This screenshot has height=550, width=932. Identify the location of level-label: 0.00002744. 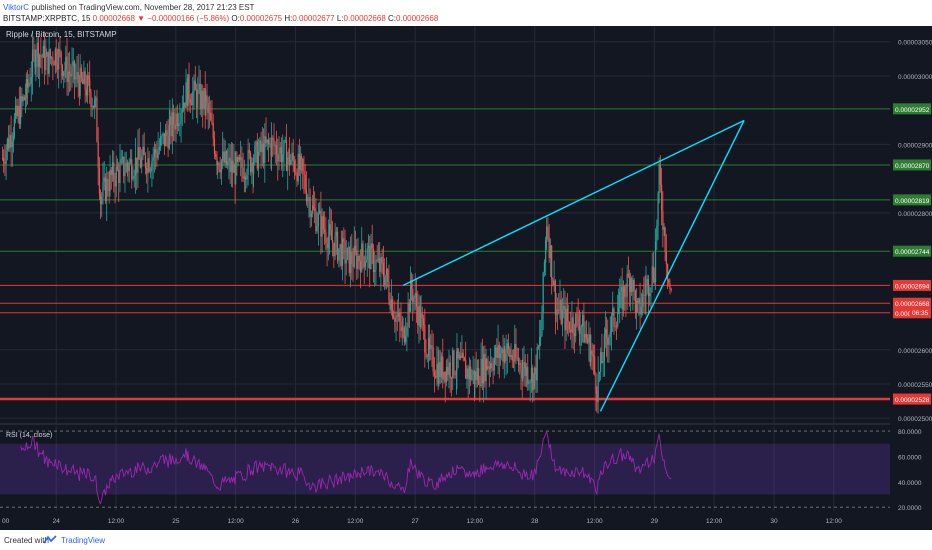
(912, 252).